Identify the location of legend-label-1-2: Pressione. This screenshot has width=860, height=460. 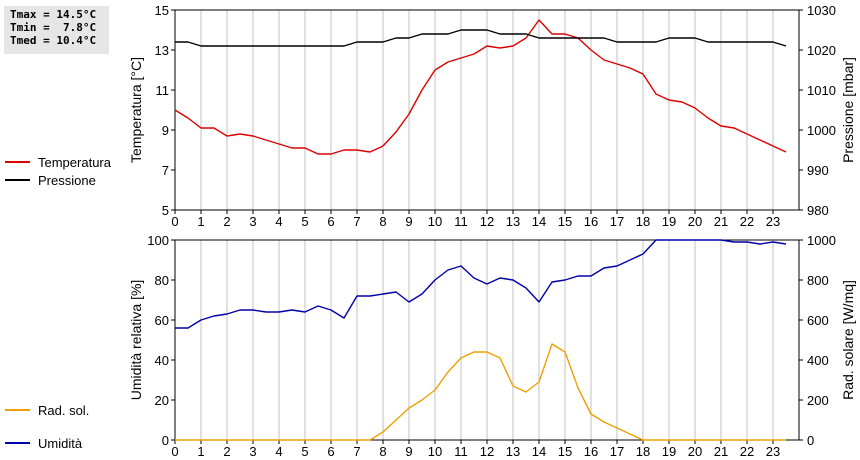
(67, 180).